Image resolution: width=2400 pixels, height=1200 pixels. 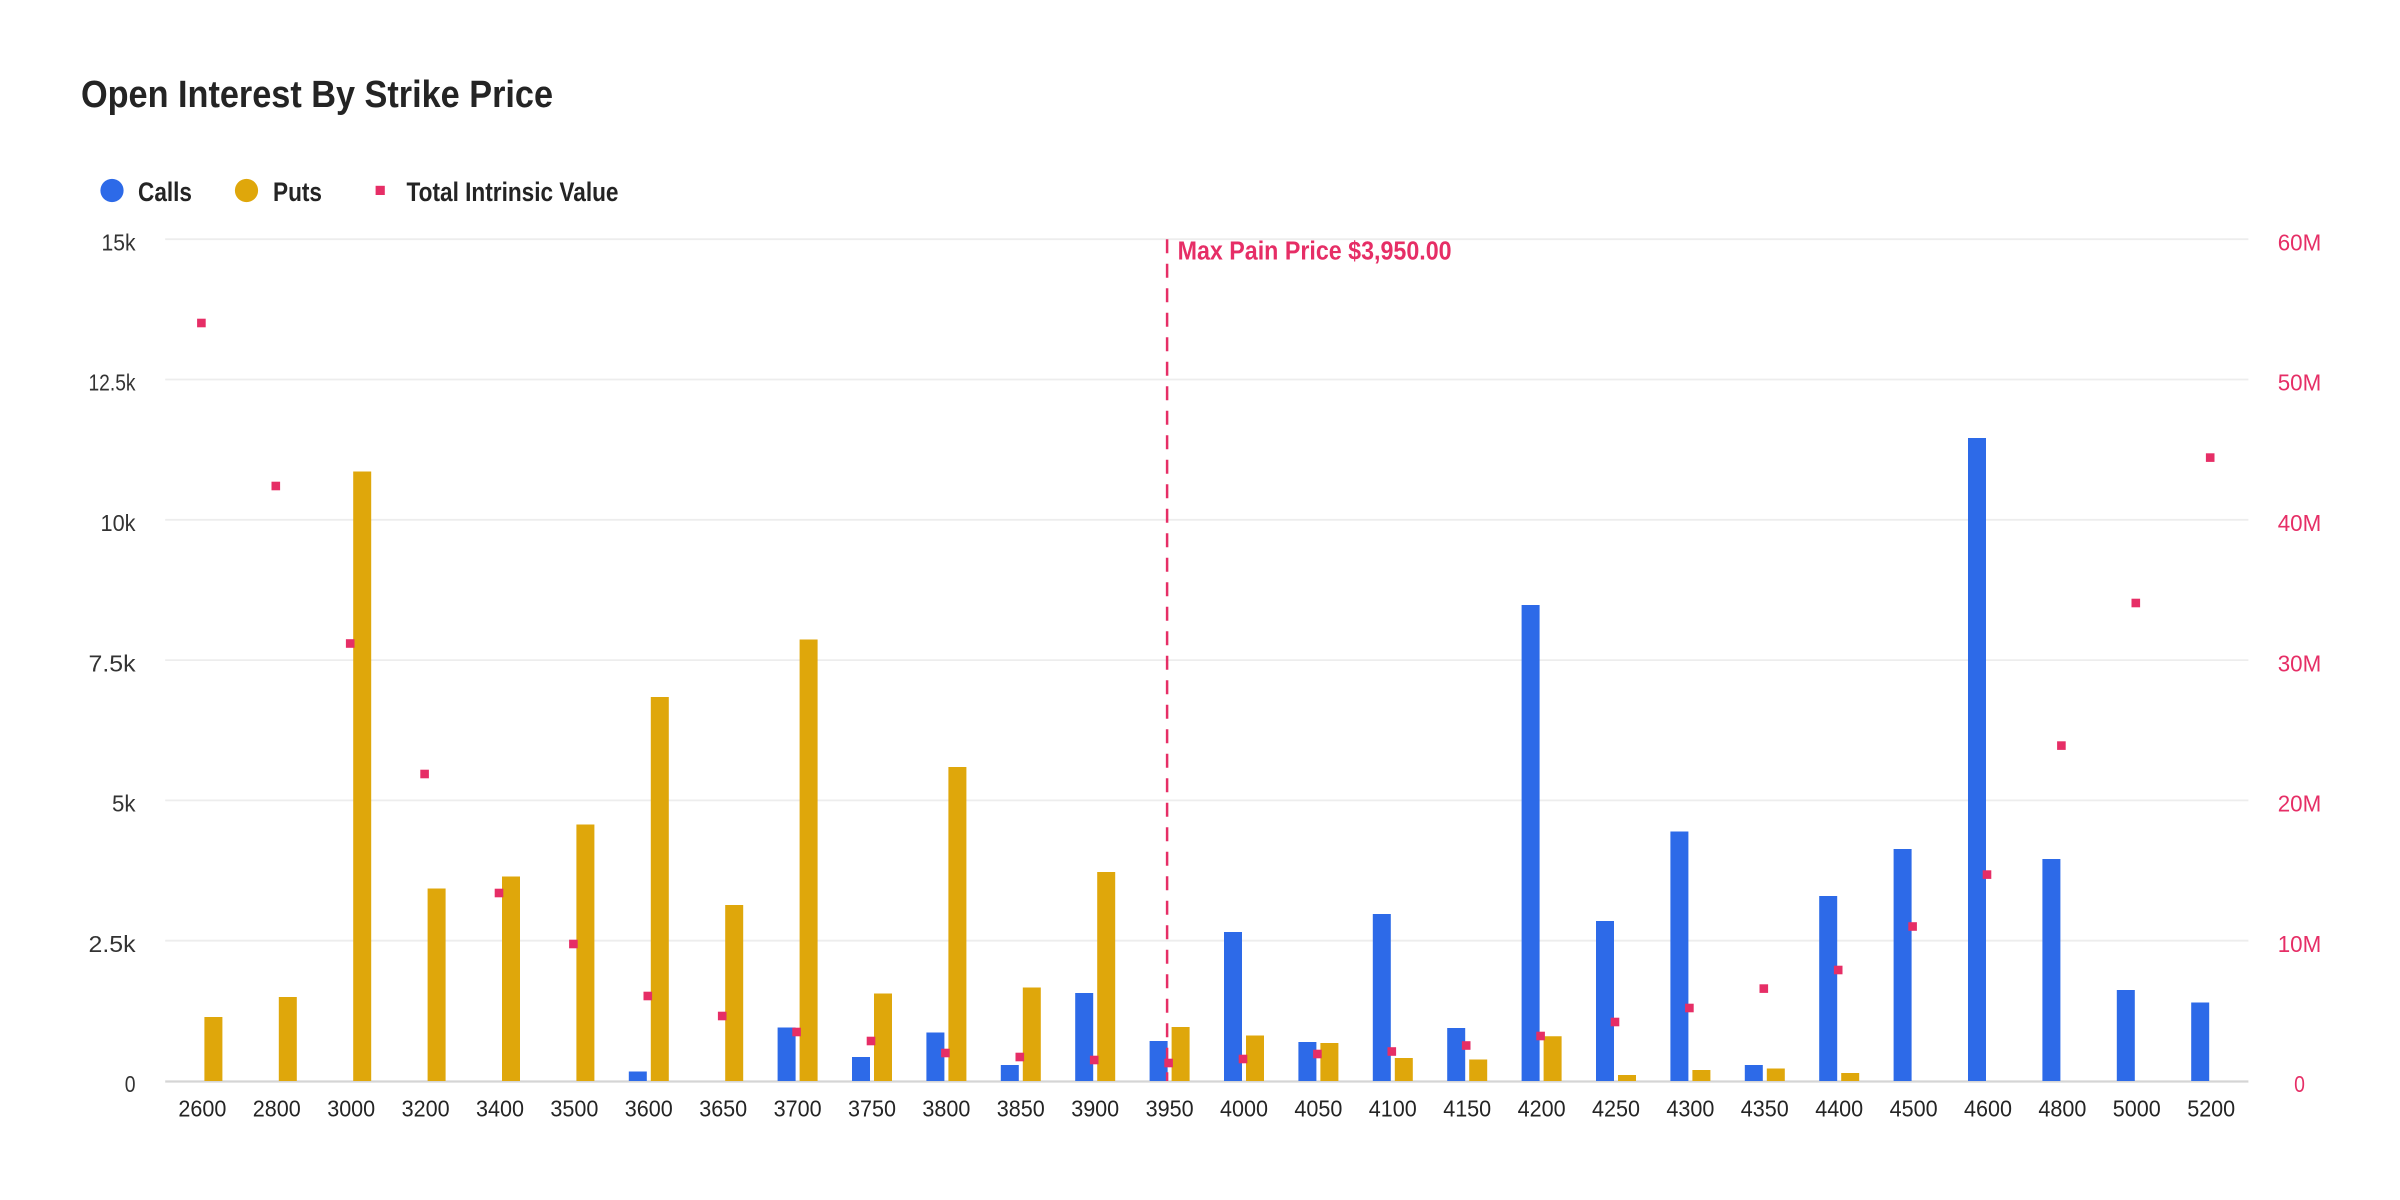 I want to click on svg-text: 5k, so click(x=124, y=804).